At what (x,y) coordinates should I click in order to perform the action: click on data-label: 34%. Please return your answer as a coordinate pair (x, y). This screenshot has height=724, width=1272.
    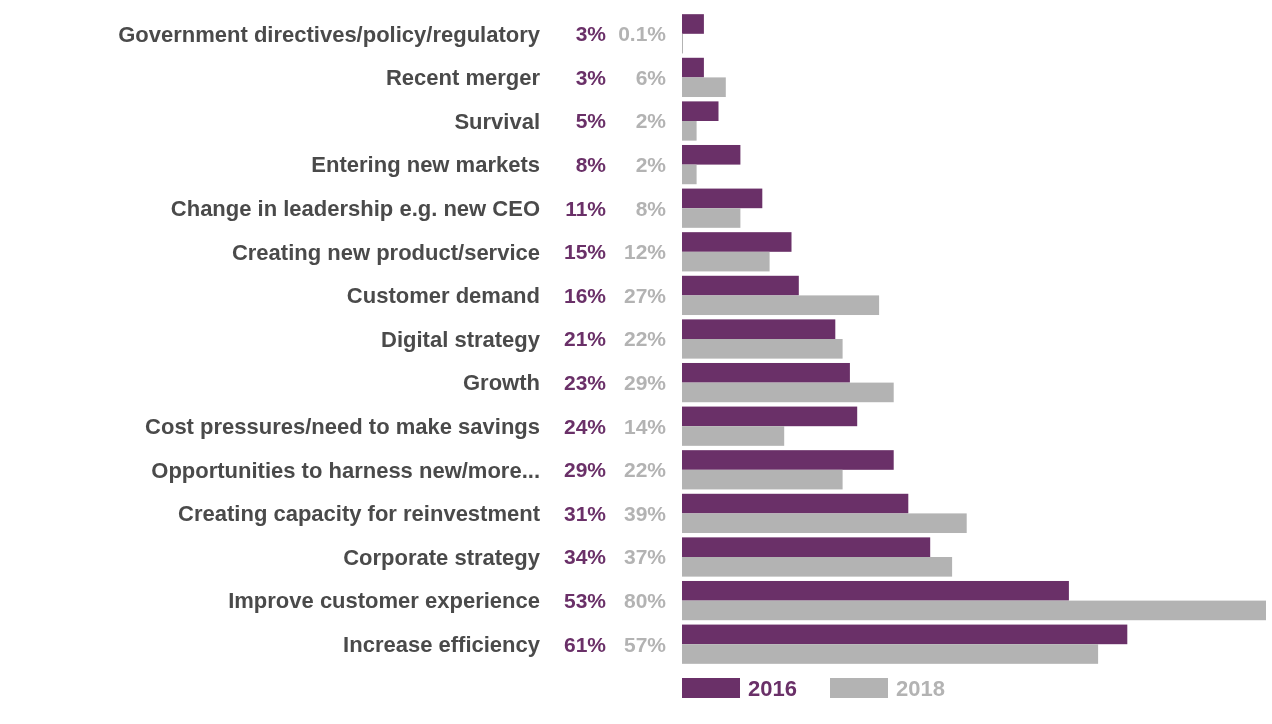
    Looking at the image, I should click on (585, 557).